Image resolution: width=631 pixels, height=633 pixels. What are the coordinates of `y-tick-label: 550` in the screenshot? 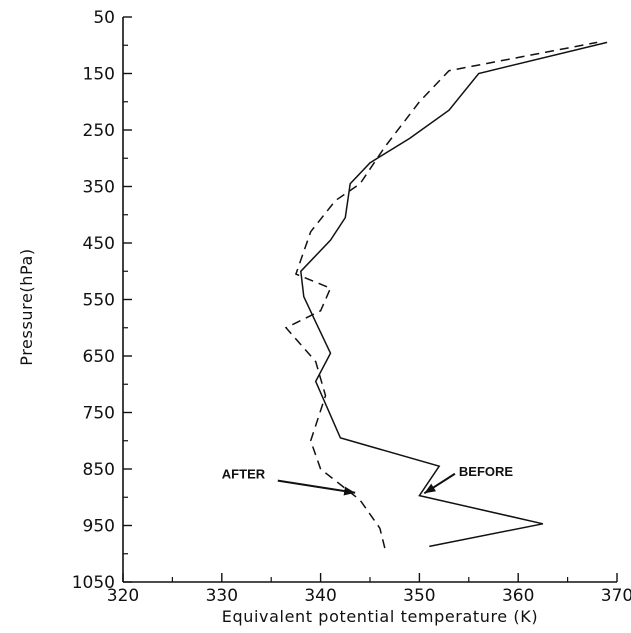 It's located at (99, 301).